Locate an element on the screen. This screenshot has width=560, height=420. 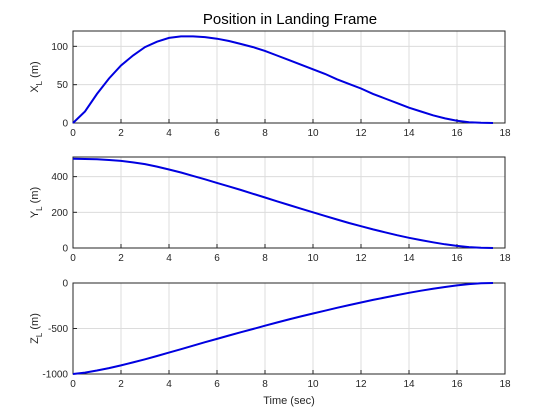
xtick-label-x-7: 14 is located at coordinates (409, 133).